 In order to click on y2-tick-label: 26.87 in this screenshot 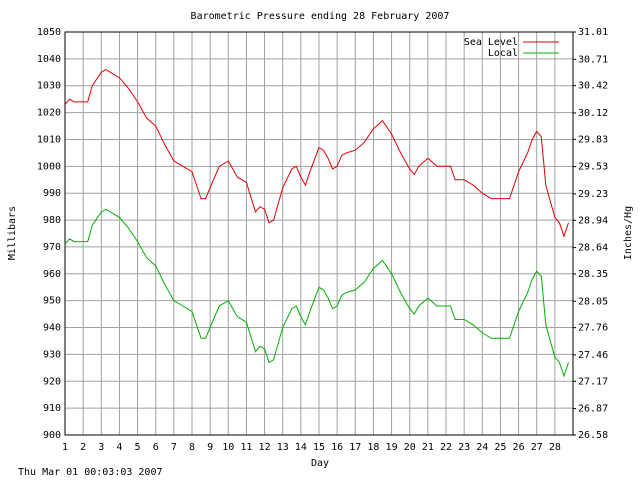, I will do `click(593, 409)`.